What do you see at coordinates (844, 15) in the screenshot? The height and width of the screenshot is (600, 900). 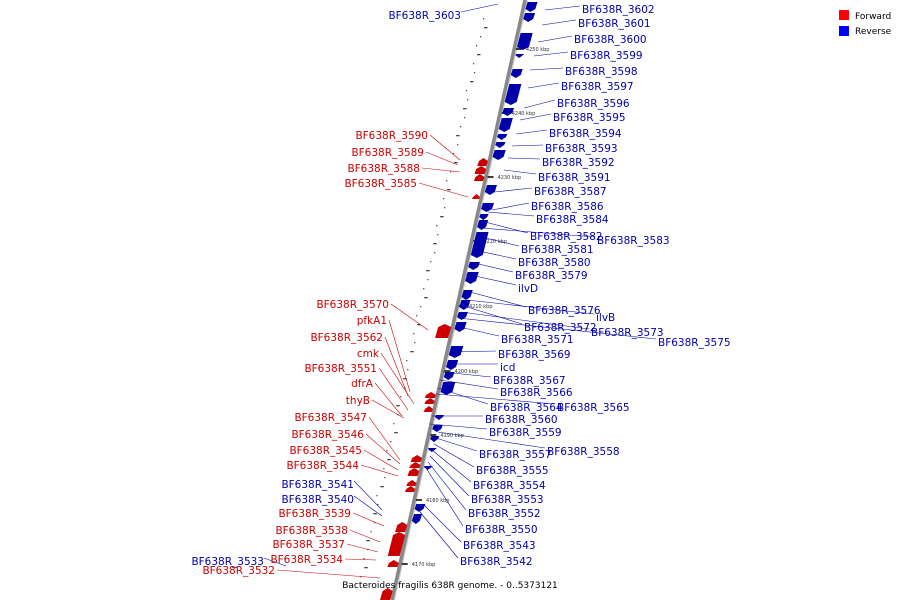 I see `legend-forward-swatch` at bounding box center [844, 15].